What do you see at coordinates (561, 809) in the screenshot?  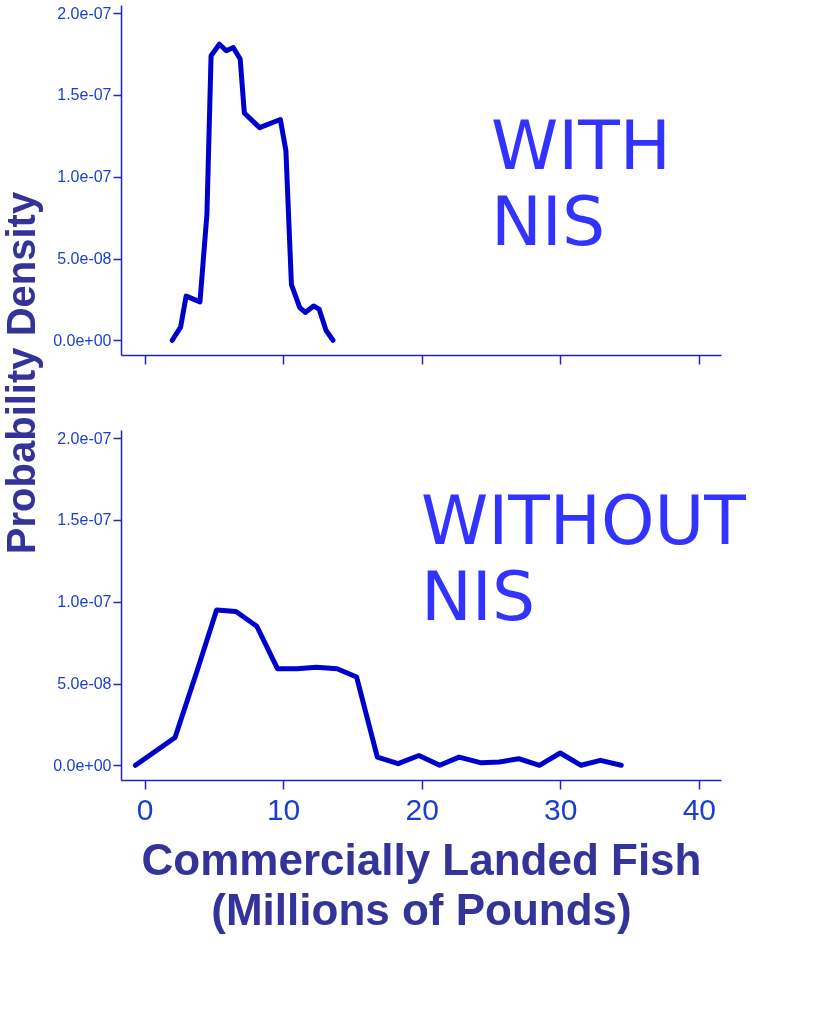 I see `x-tick-label: 30` at bounding box center [561, 809].